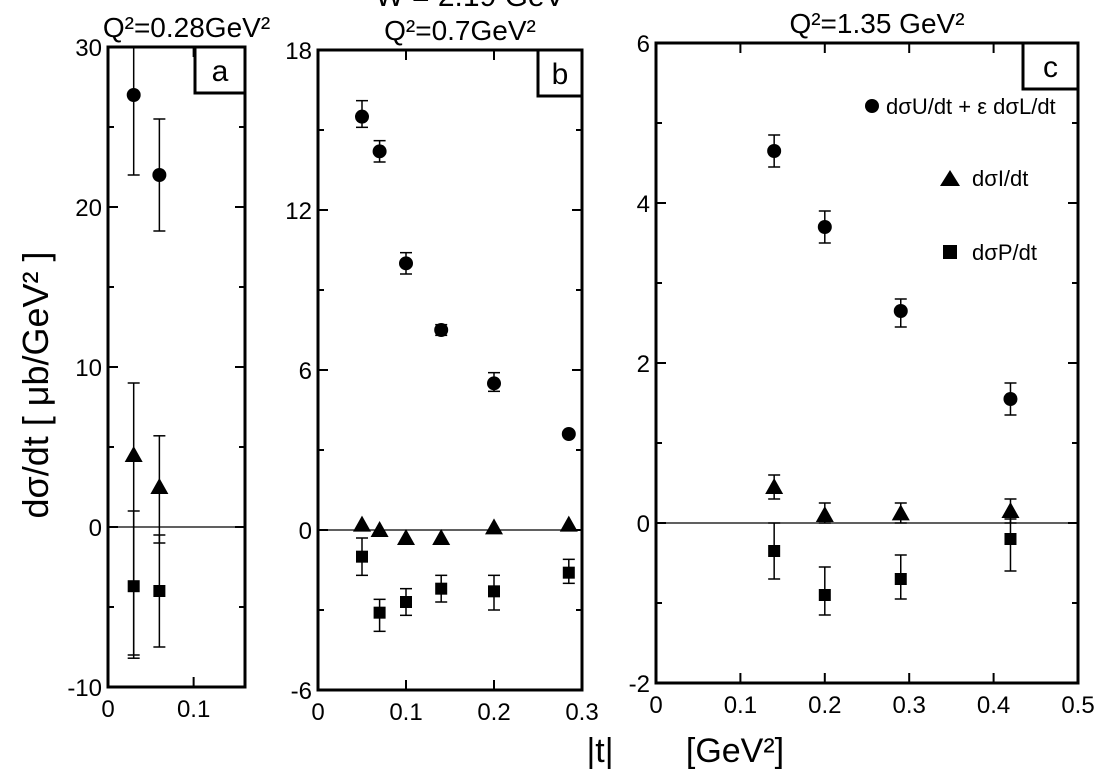 This screenshot has height=769, width=1094. Describe the element at coordinates (876, 23) in the screenshot. I see `panel-title: Q²=1.35 GeV²` at that location.